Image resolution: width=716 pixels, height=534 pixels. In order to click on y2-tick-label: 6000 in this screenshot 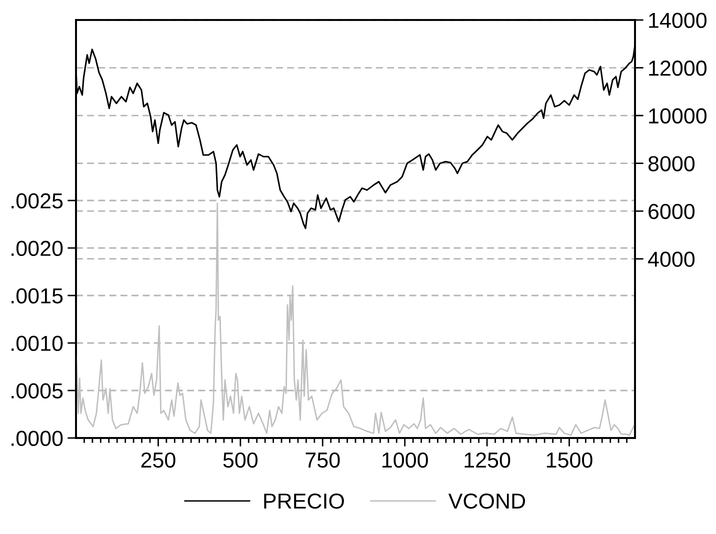, I will do `click(671, 212)`.